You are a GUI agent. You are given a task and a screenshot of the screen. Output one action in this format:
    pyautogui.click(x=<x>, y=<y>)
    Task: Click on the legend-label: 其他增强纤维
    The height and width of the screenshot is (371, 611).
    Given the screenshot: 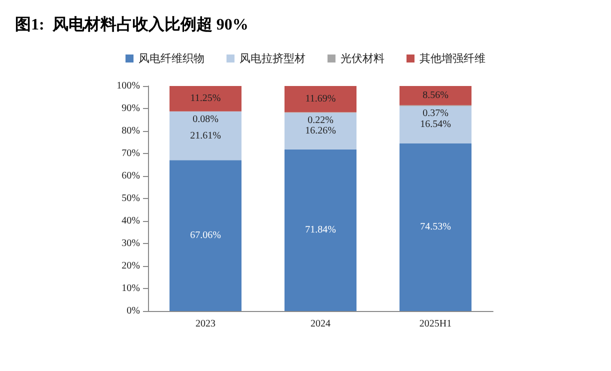 What is the action you would take?
    pyautogui.click(x=453, y=58)
    